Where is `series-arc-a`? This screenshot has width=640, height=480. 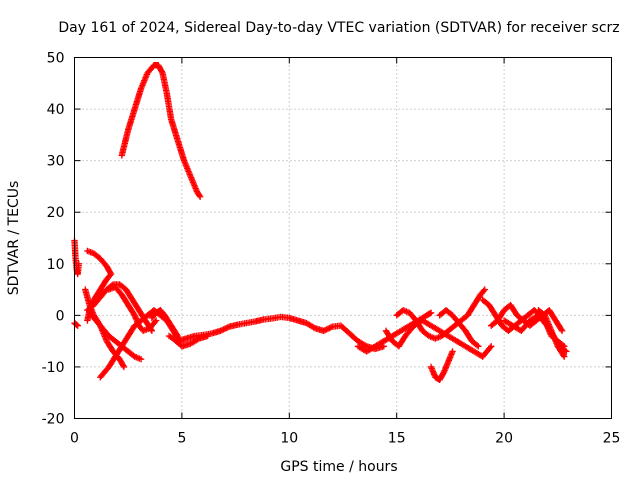 series-arc-a is located at coordinates (161, 131).